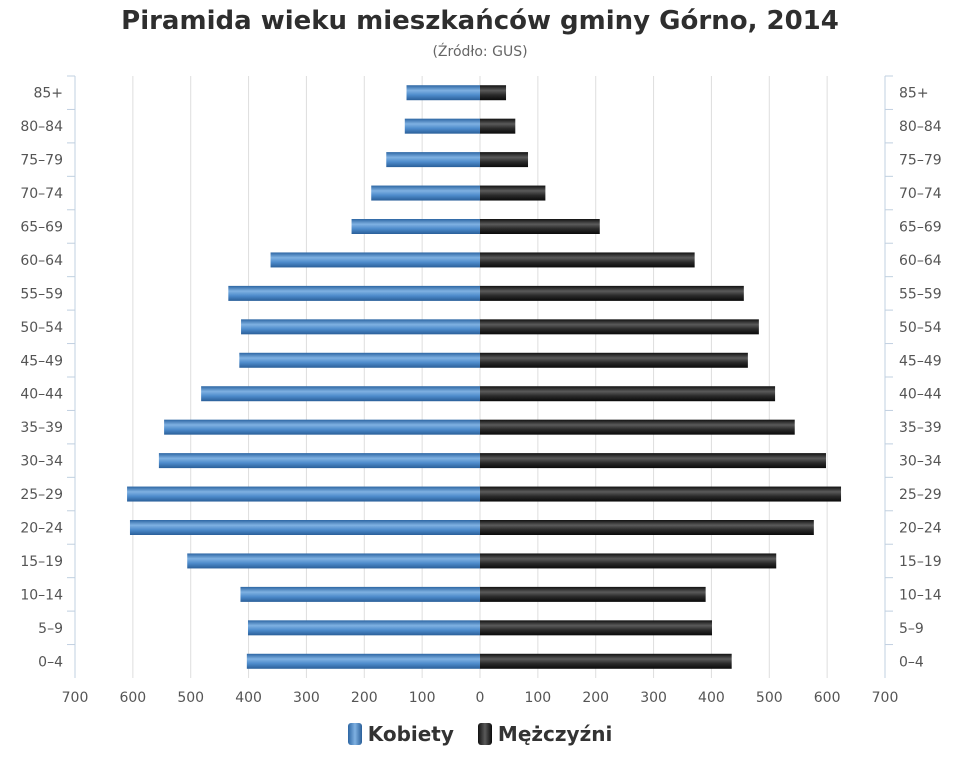 The width and height of the screenshot is (960, 768). Describe the element at coordinates (920, 529) in the screenshot. I see `y-tick-label-right: 20–24` at that location.